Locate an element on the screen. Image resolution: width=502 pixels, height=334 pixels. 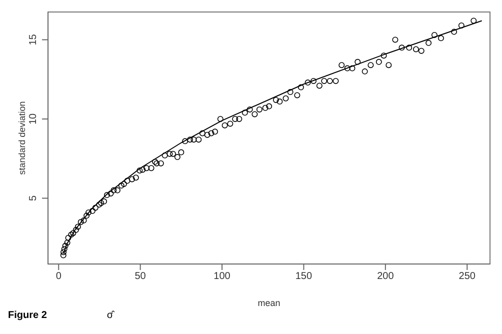
y-tick-label: 10 is located at coordinates (33, 118).